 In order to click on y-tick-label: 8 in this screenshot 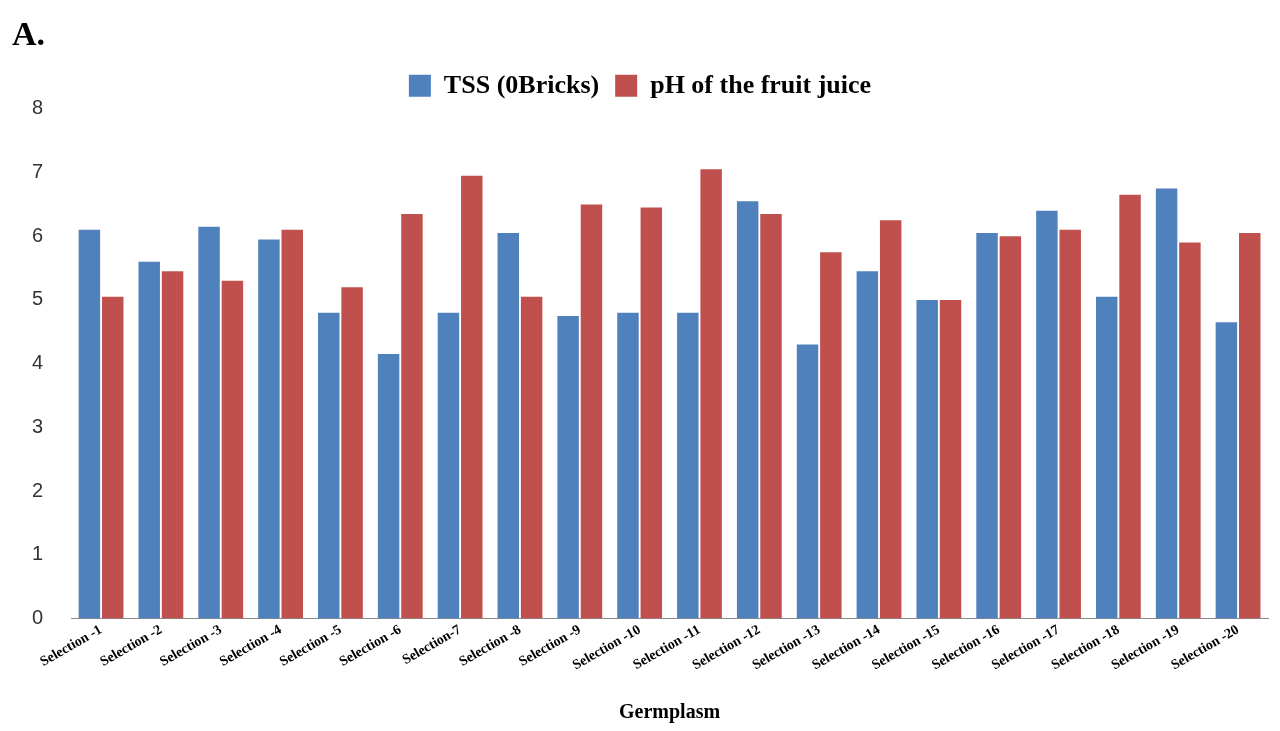, I will do `click(38, 107)`.